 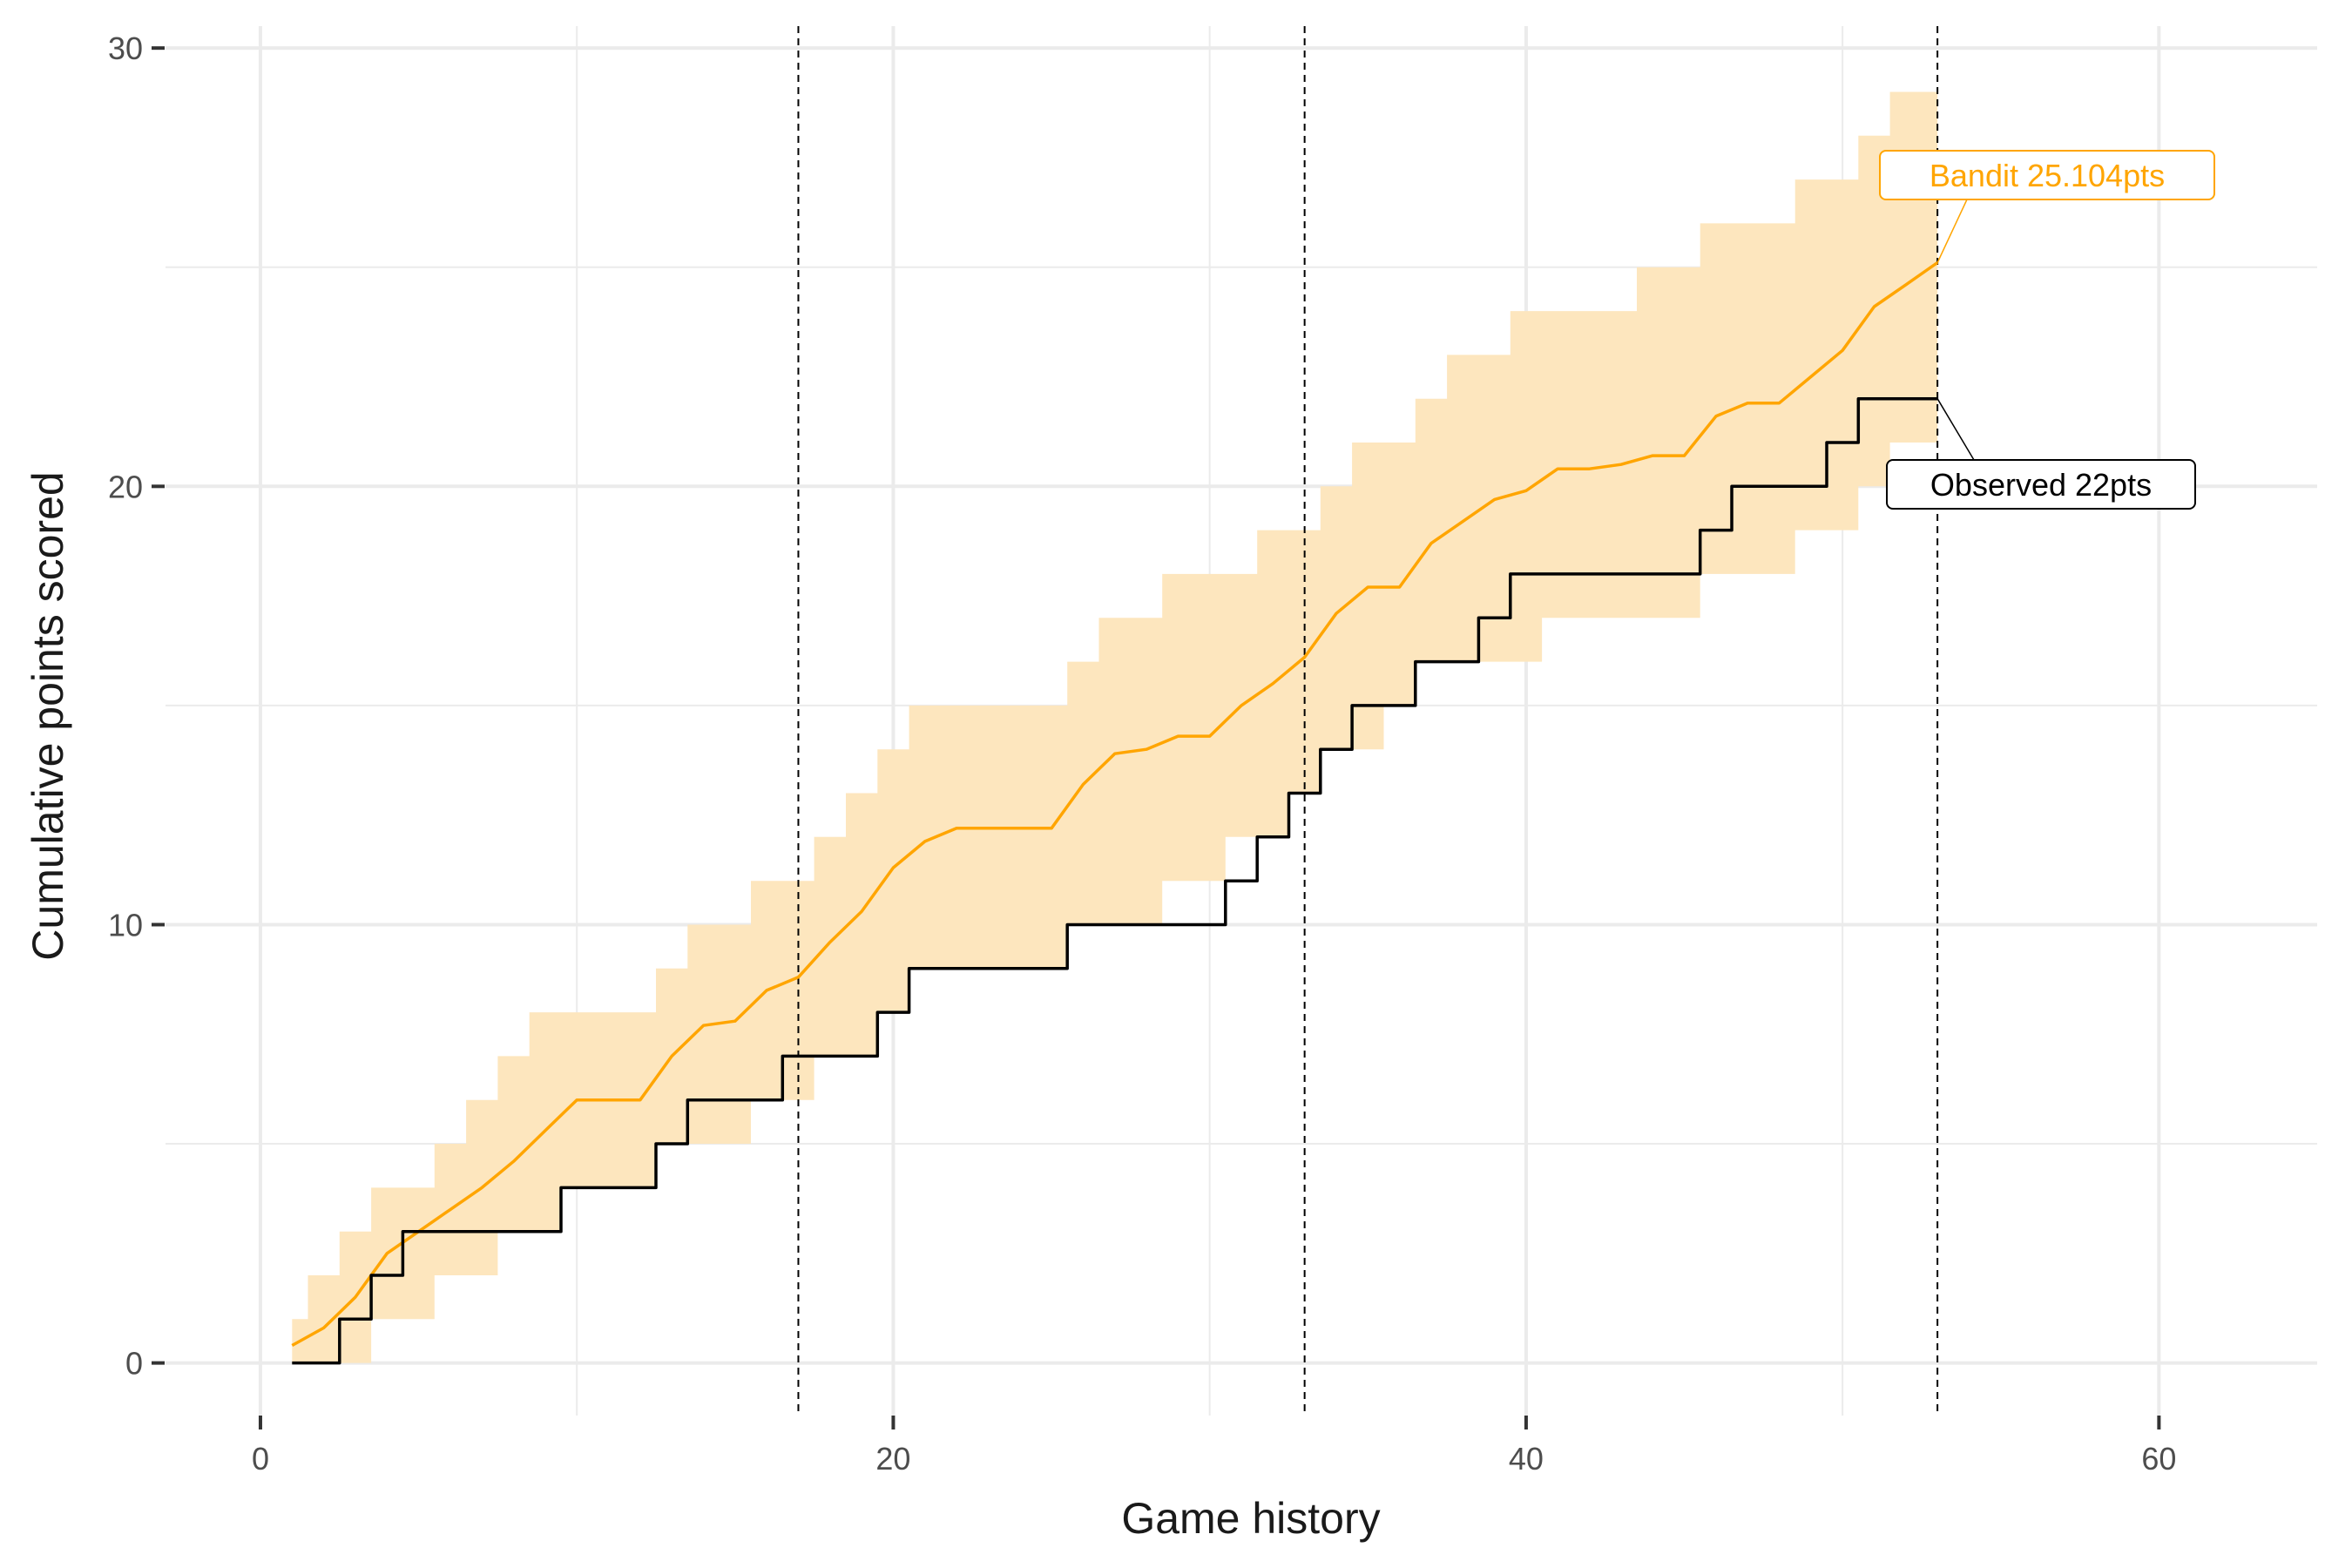 What do you see at coordinates (134, 1364) in the screenshot?
I see `y-tick-label: 0` at bounding box center [134, 1364].